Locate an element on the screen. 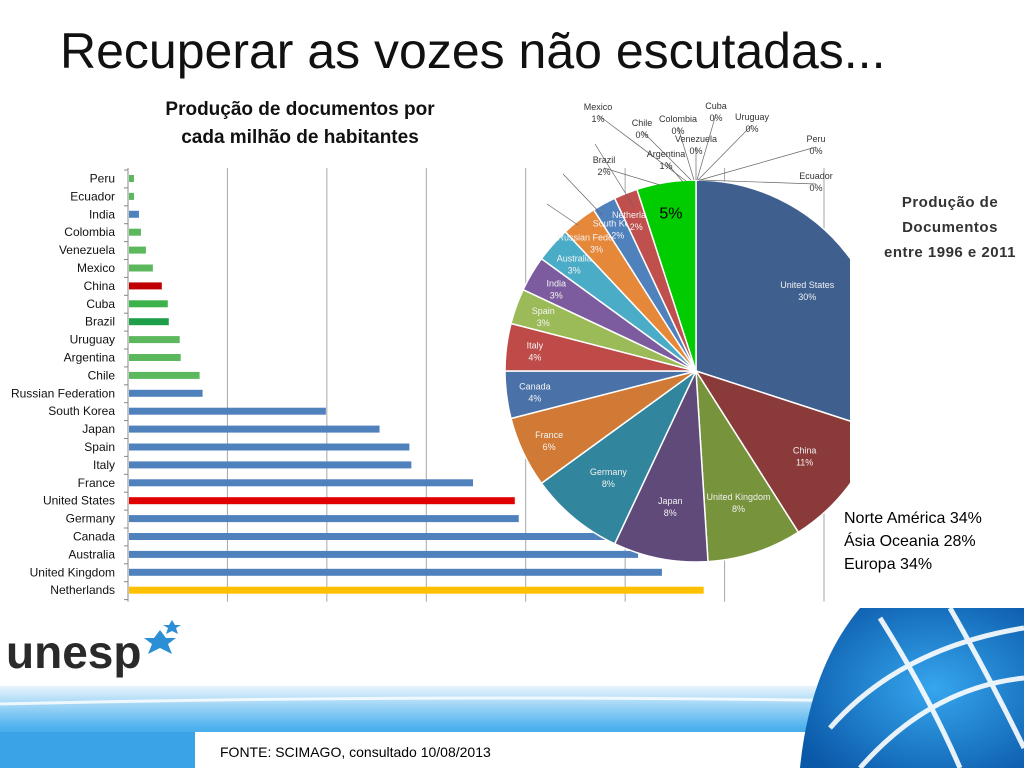 This screenshot has width=1024, height=768. pie-chart-title: Produção de Documentos entre 1996 e 2011 is located at coordinates (947, 227).